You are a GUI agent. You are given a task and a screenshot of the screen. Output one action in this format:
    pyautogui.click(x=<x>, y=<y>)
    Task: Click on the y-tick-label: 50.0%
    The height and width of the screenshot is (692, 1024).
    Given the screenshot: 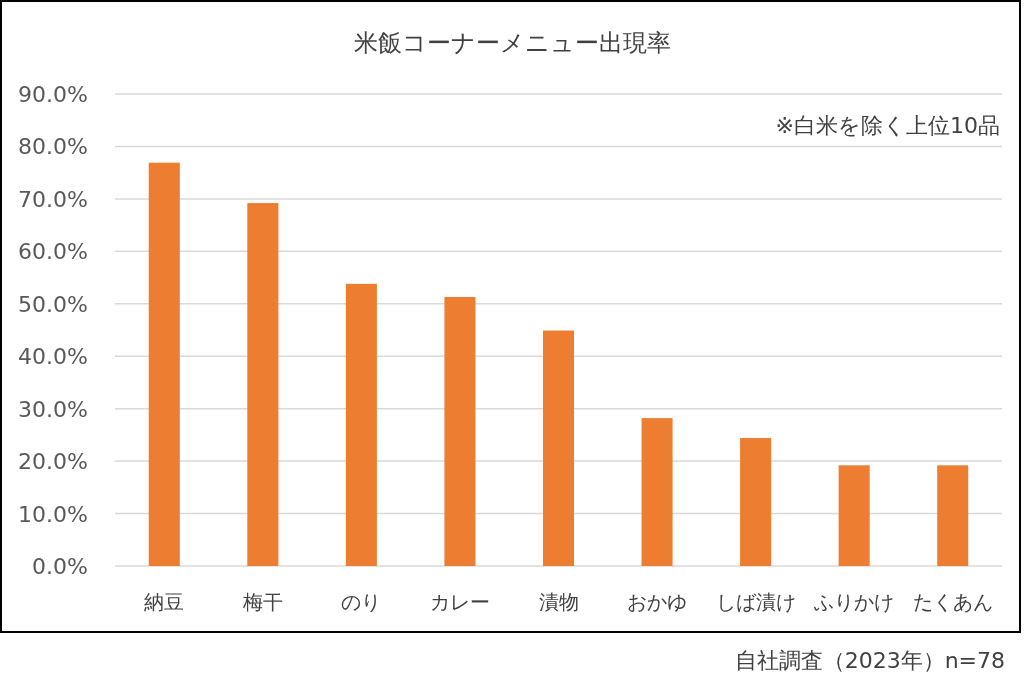 What is the action you would take?
    pyautogui.click(x=53, y=304)
    